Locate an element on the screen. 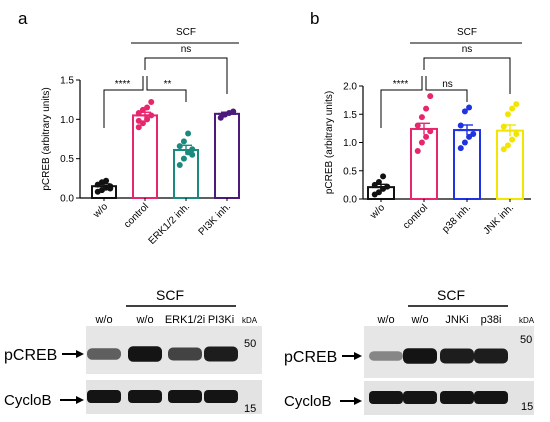  blot-panel-1: SCF w/o w/o JNKi p38i kDA 50 15 pCREB CycloB is located at coordinates (409, 351).